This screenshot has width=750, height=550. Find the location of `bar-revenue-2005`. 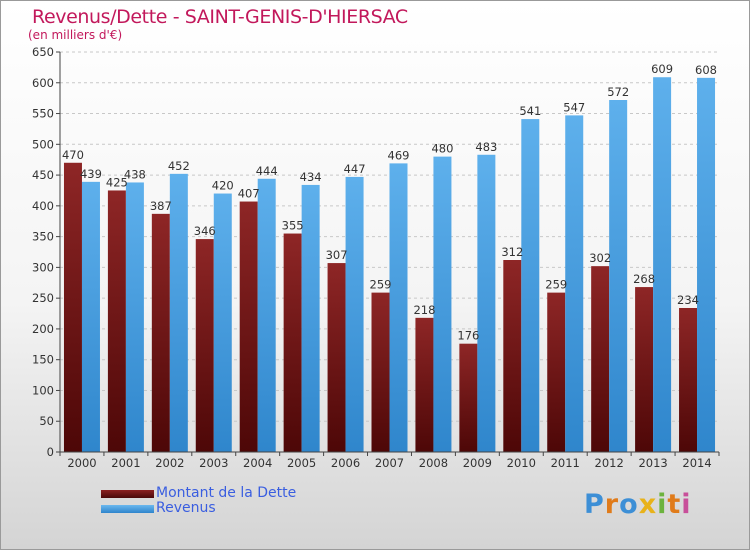

bar-revenue-2005 is located at coordinates (310, 318).